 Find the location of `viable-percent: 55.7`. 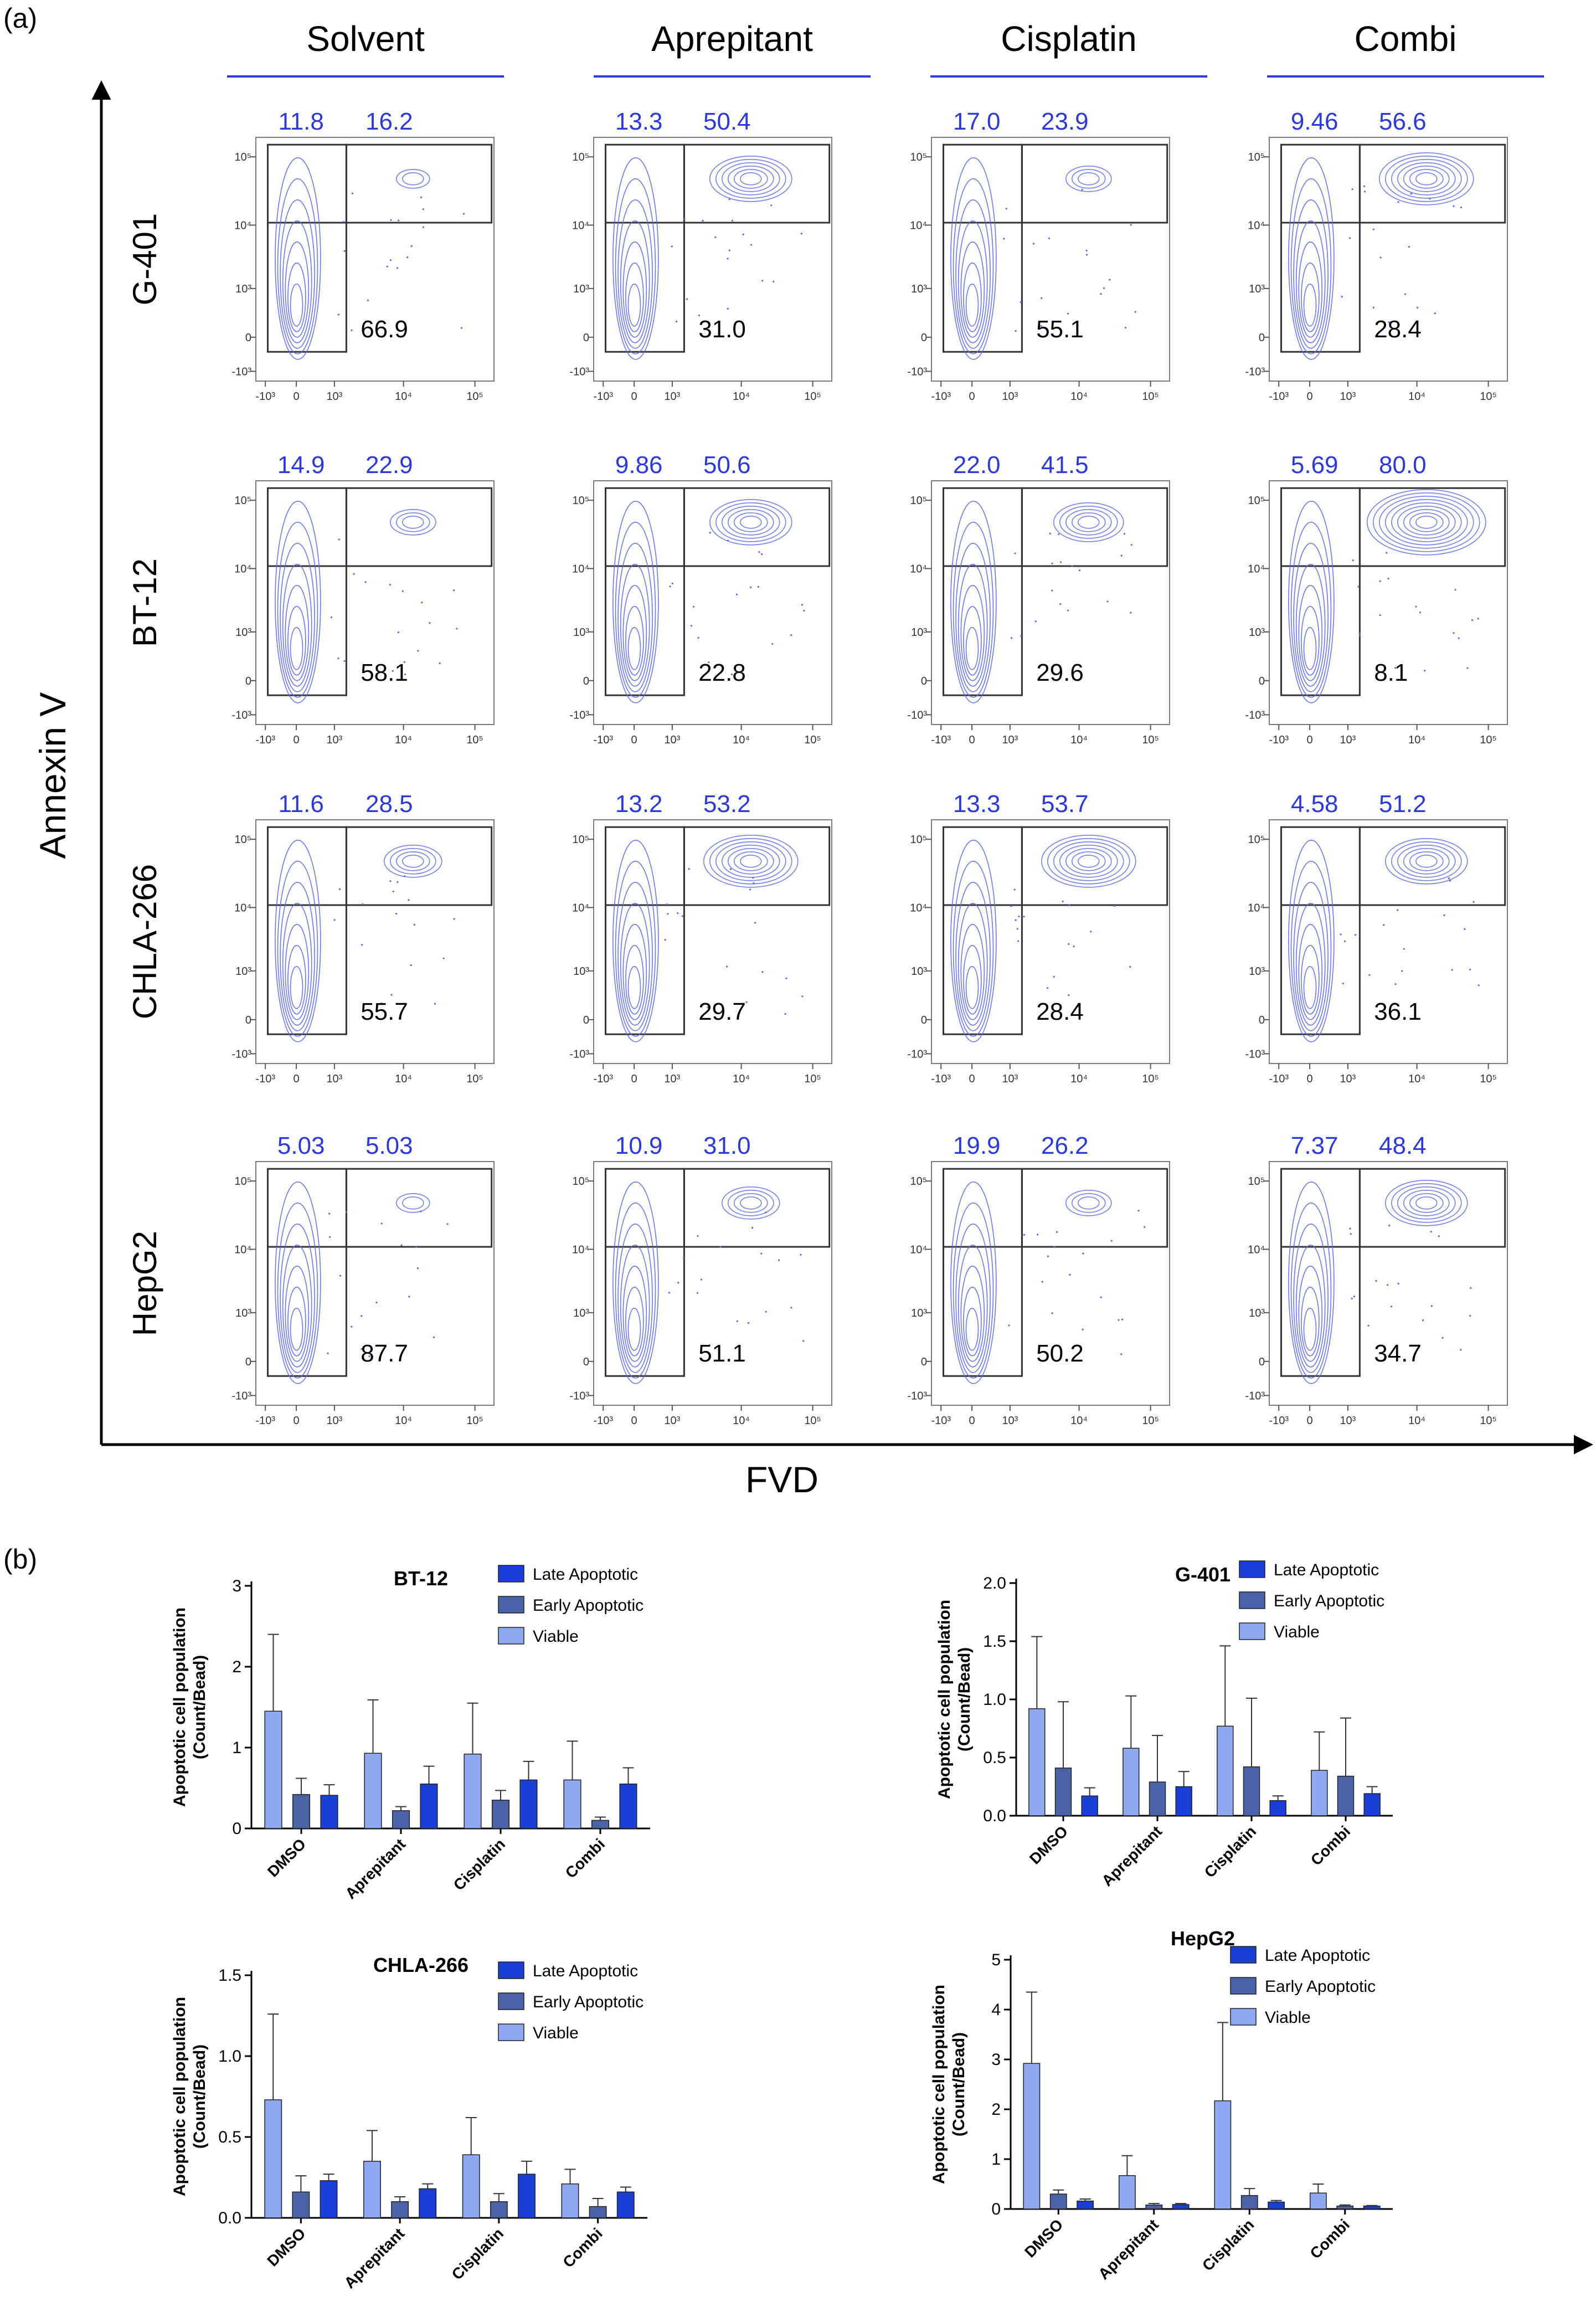

viable-percent: 55.7 is located at coordinates (384, 1011).